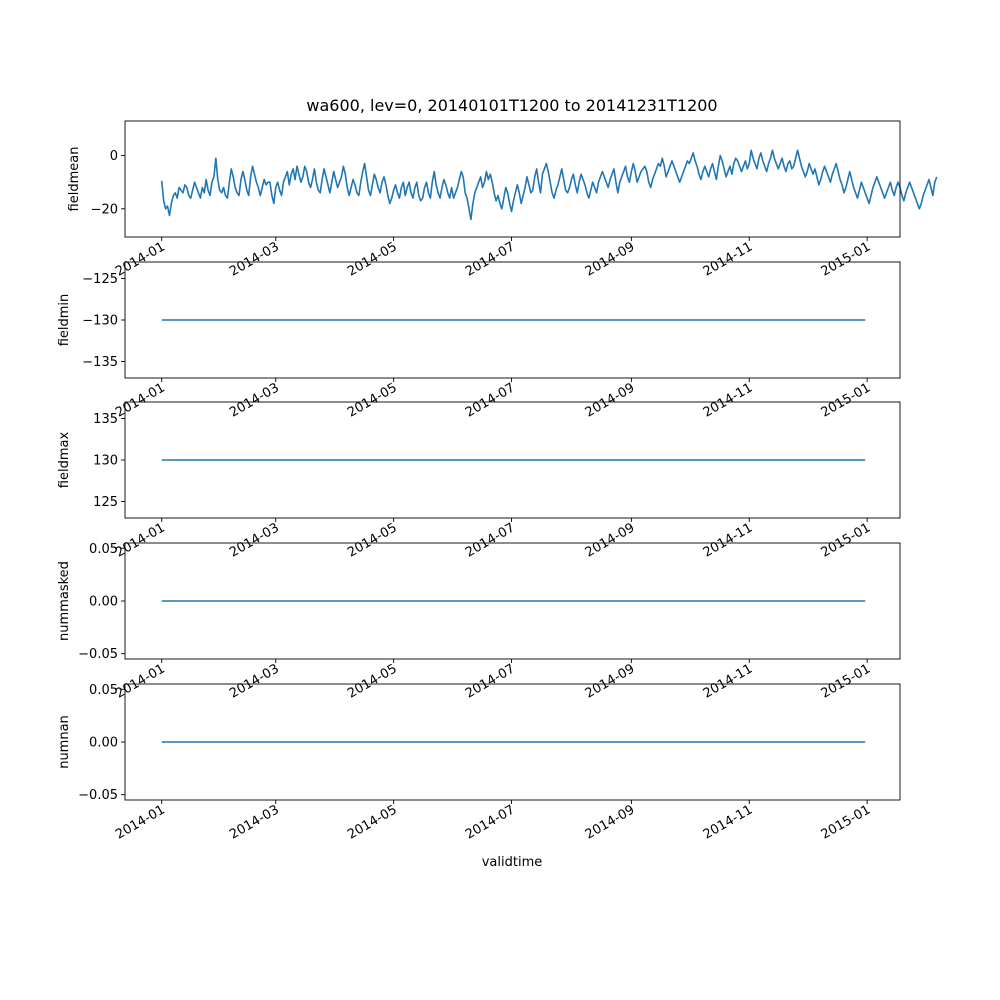 The image size is (1000, 1000). What do you see at coordinates (254, 540) in the screenshot?
I see `x-tick-label-fieldmax: 2014-03` at bounding box center [254, 540].